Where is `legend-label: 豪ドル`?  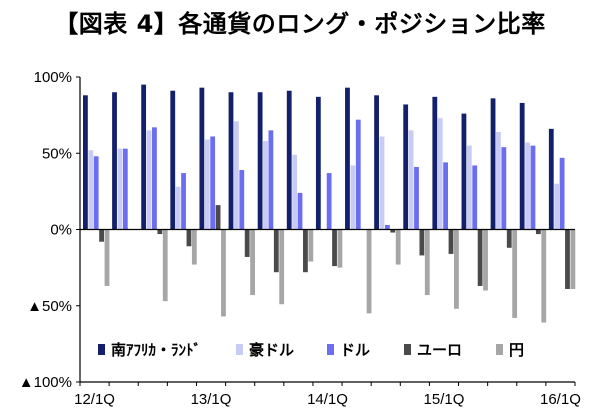 legend-label: 豪ドル is located at coordinates (271, 350).